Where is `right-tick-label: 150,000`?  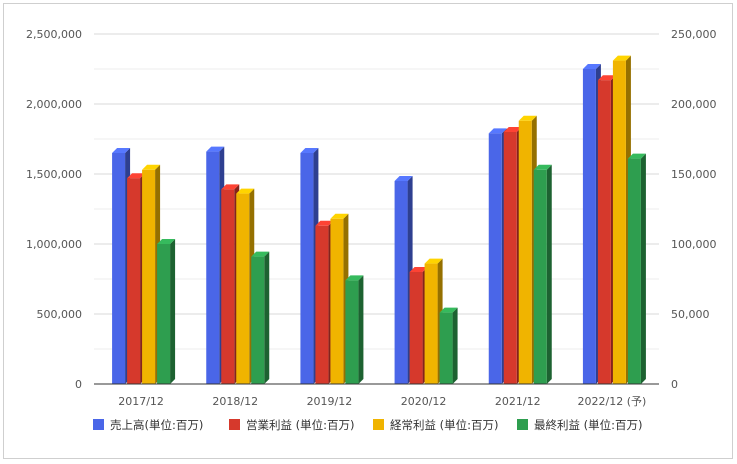 right-tick-label: 150,000 is located at coordinates (694, 174).